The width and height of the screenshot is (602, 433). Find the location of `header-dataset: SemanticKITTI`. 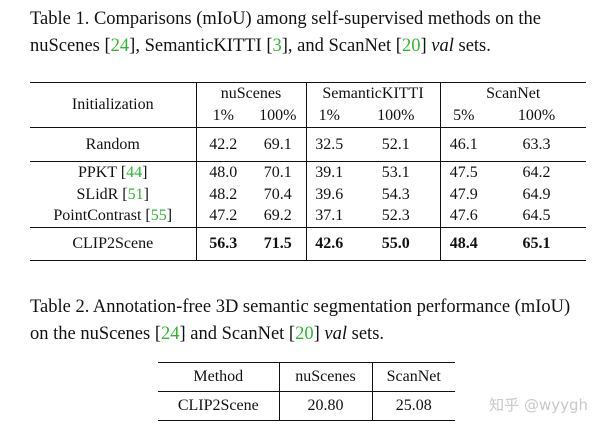

header-dataset: SemanticKITTI is located at coordinates (373, 94).